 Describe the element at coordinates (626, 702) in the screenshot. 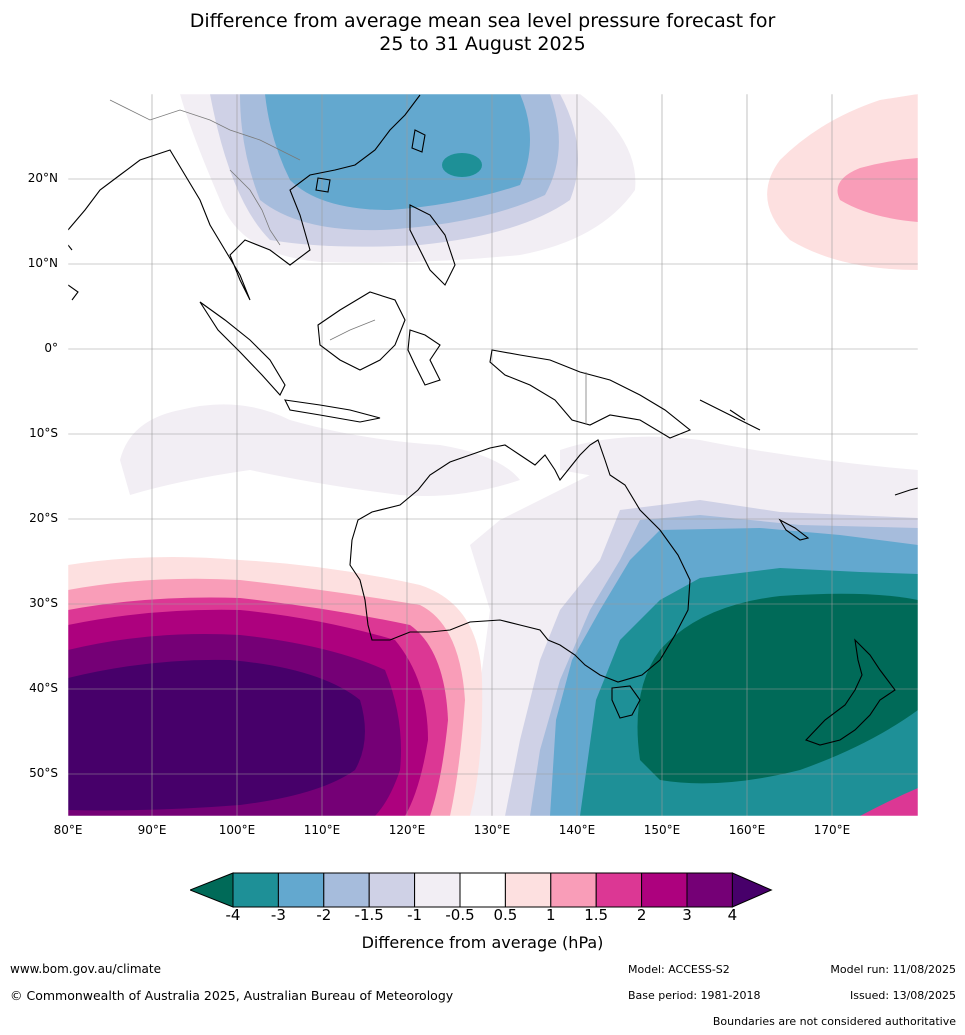

I see `coast-tasmania` at that location.